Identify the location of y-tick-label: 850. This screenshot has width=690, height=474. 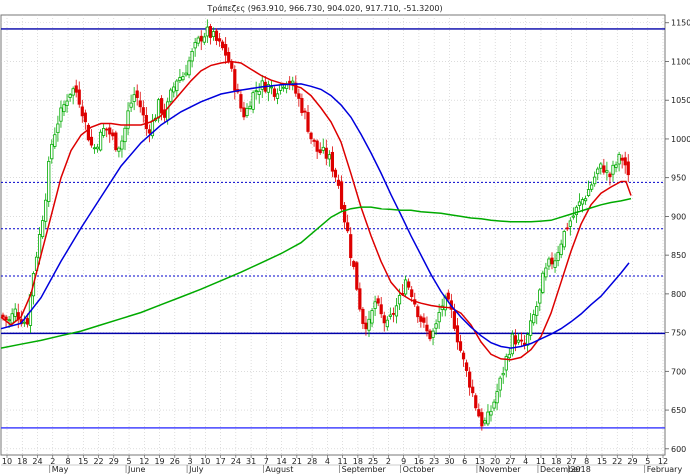
(678, 255).